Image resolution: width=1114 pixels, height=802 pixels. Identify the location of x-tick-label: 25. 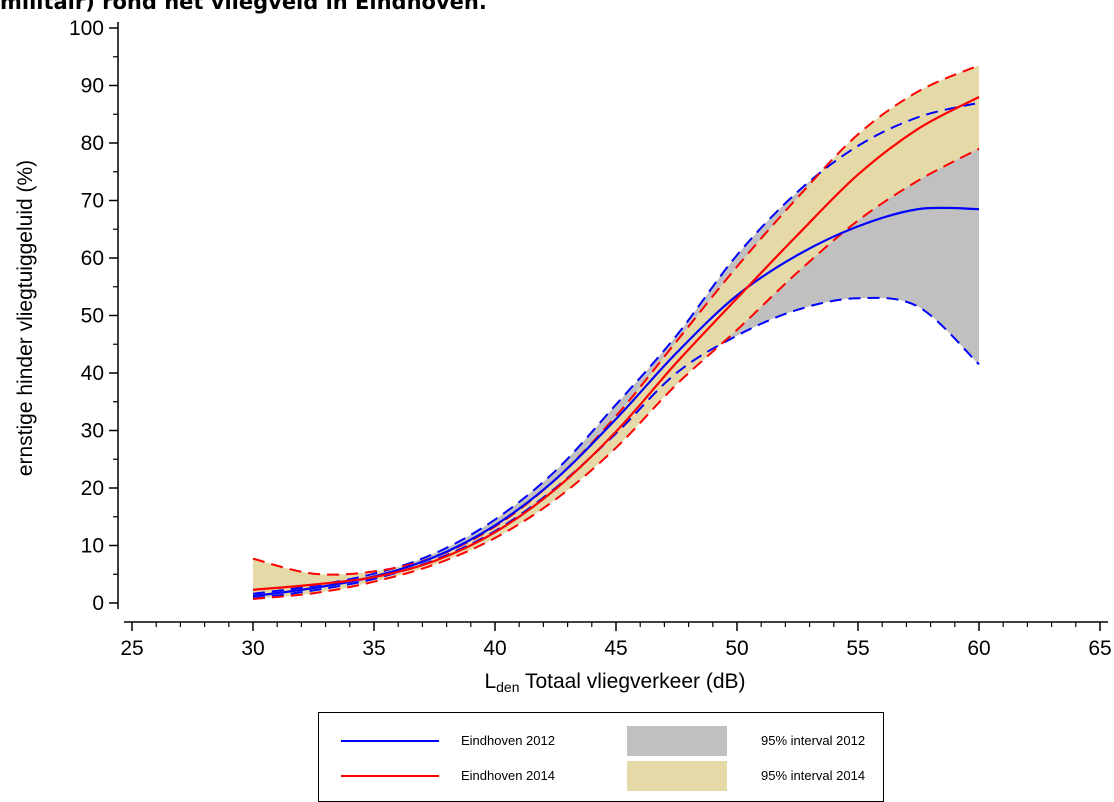
(131, 648).